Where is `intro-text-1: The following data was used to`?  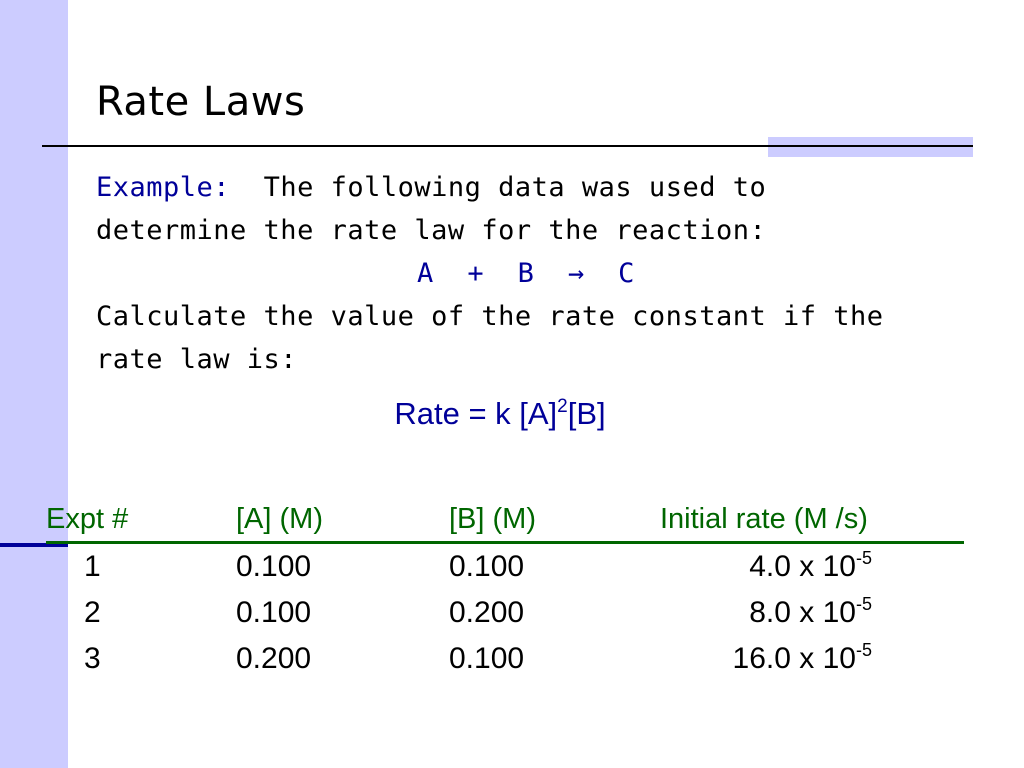
intro-text-1: The following data was used to is located at coordinates (515, 187).